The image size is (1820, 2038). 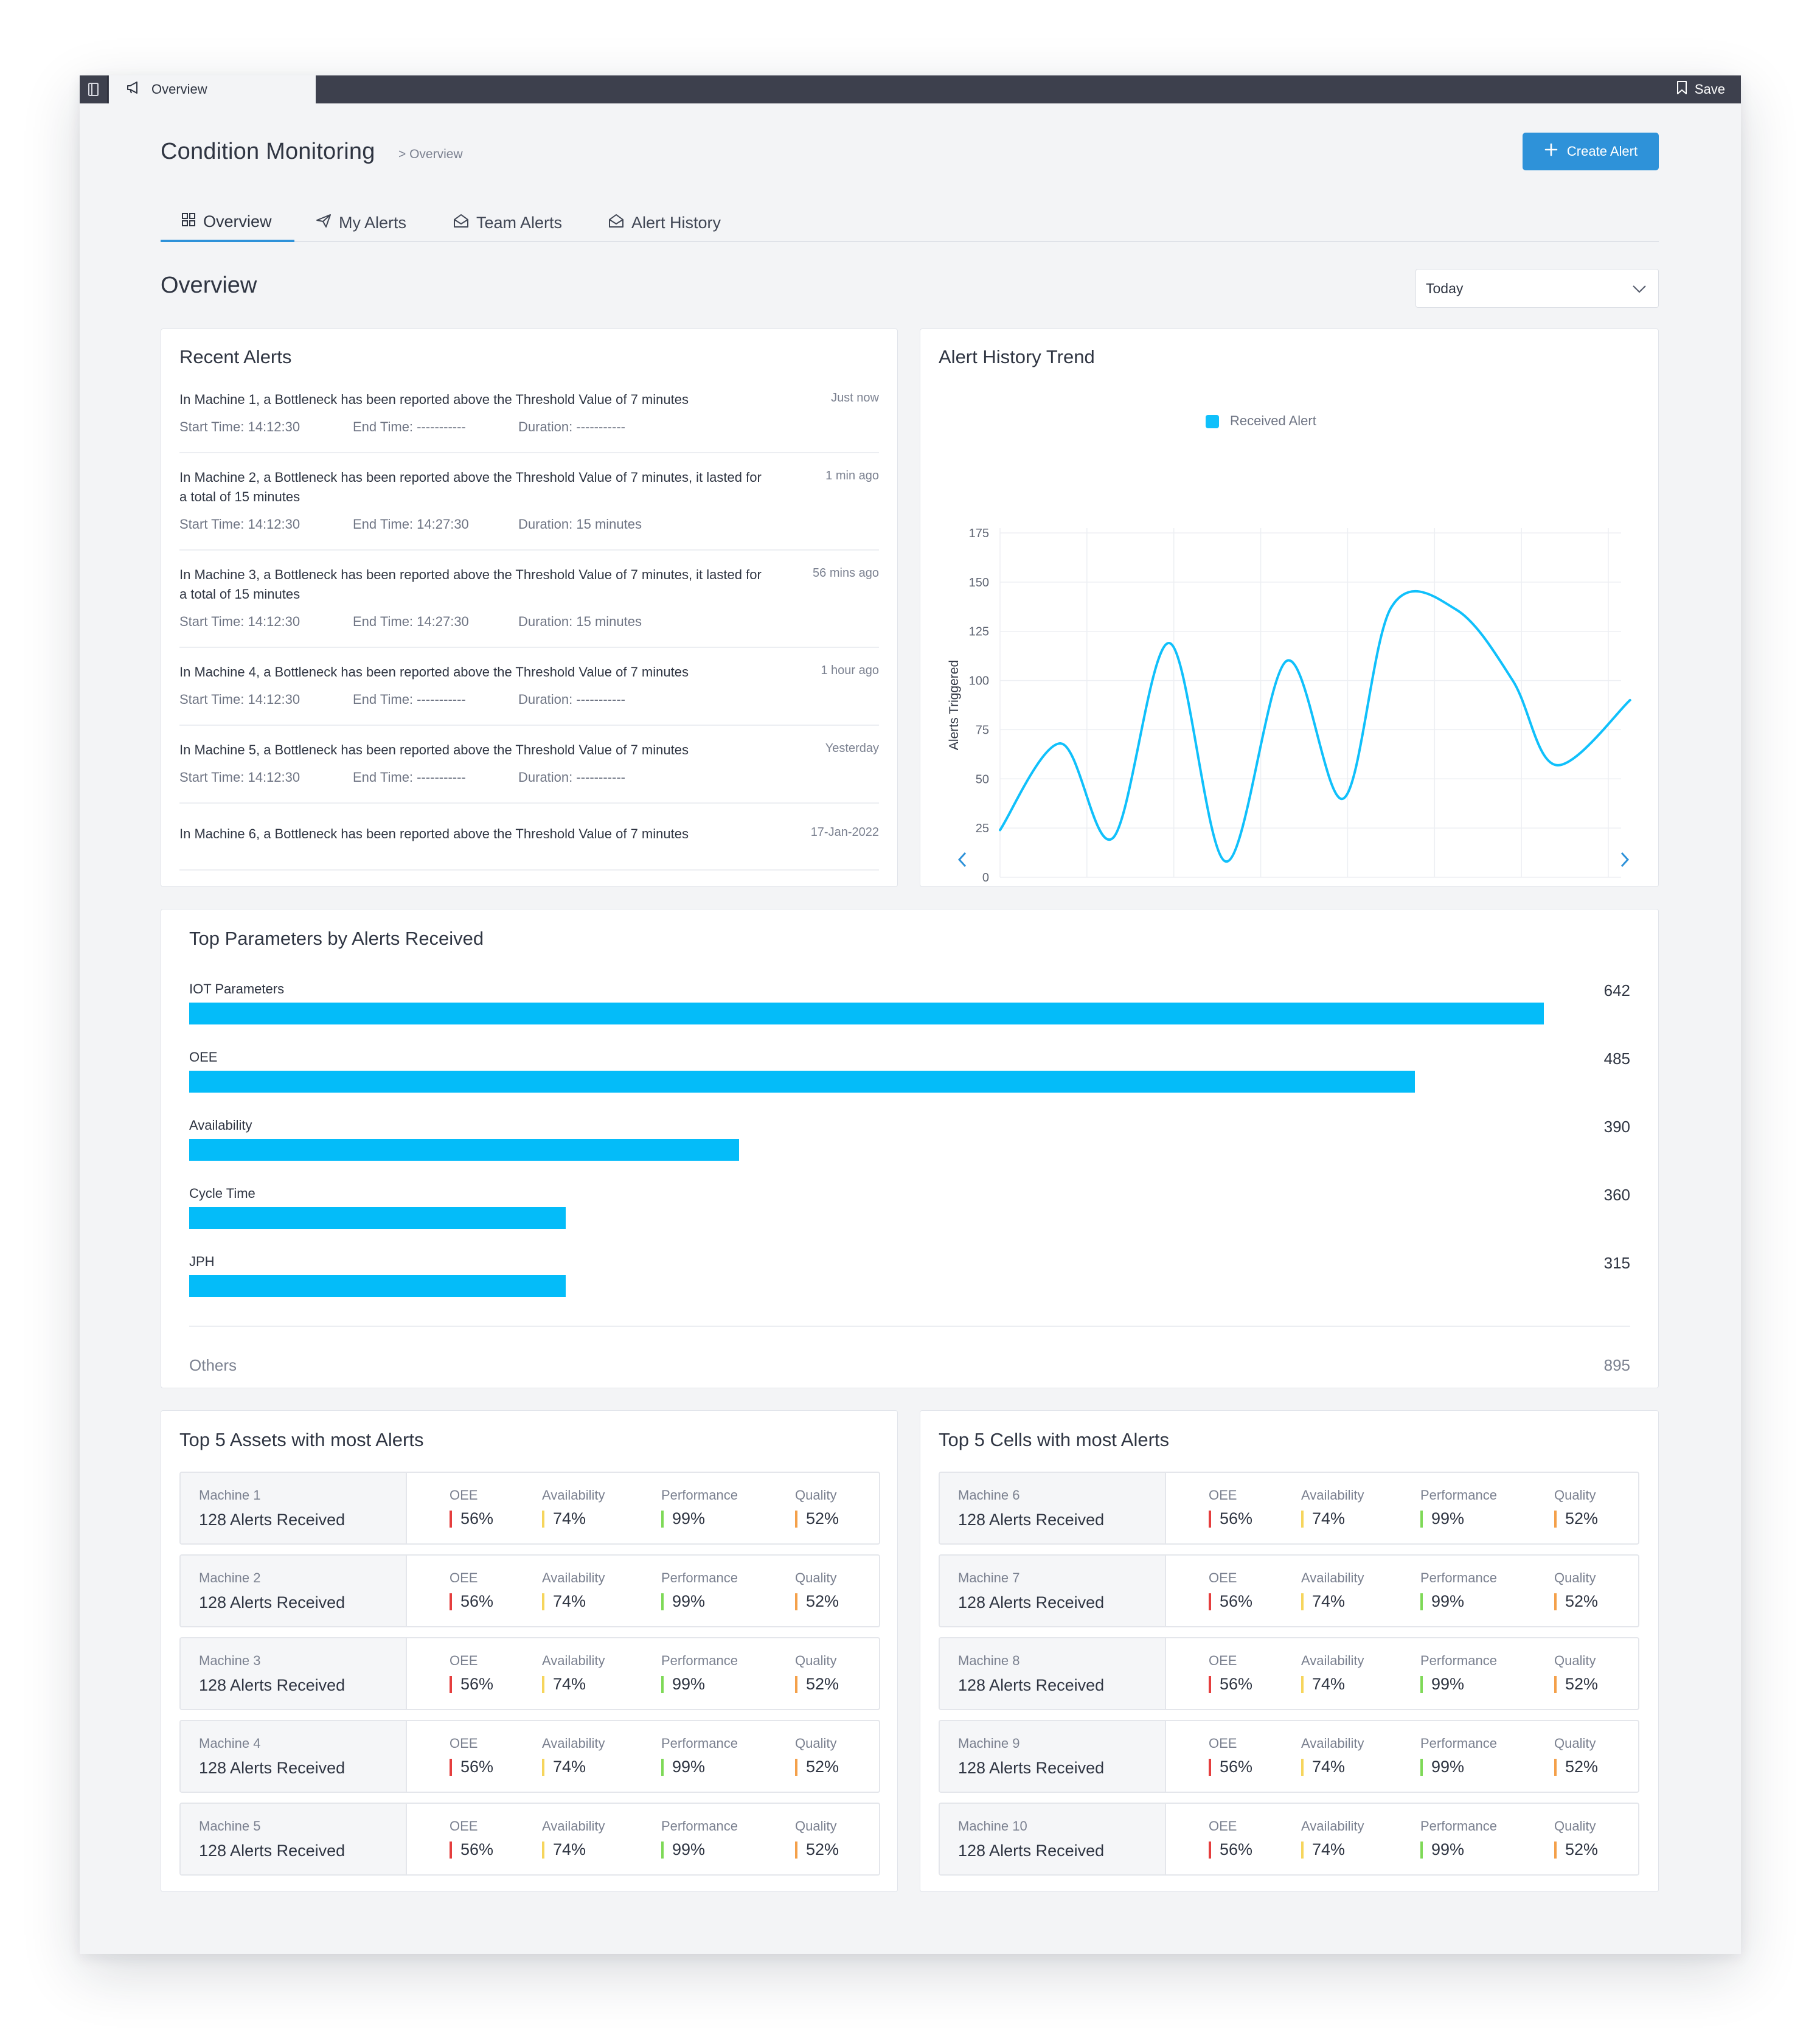 What do you see at coordinates (237, 221) in the screenshot?
I see `tab-label: Overview` at bounding box center [237, 221].